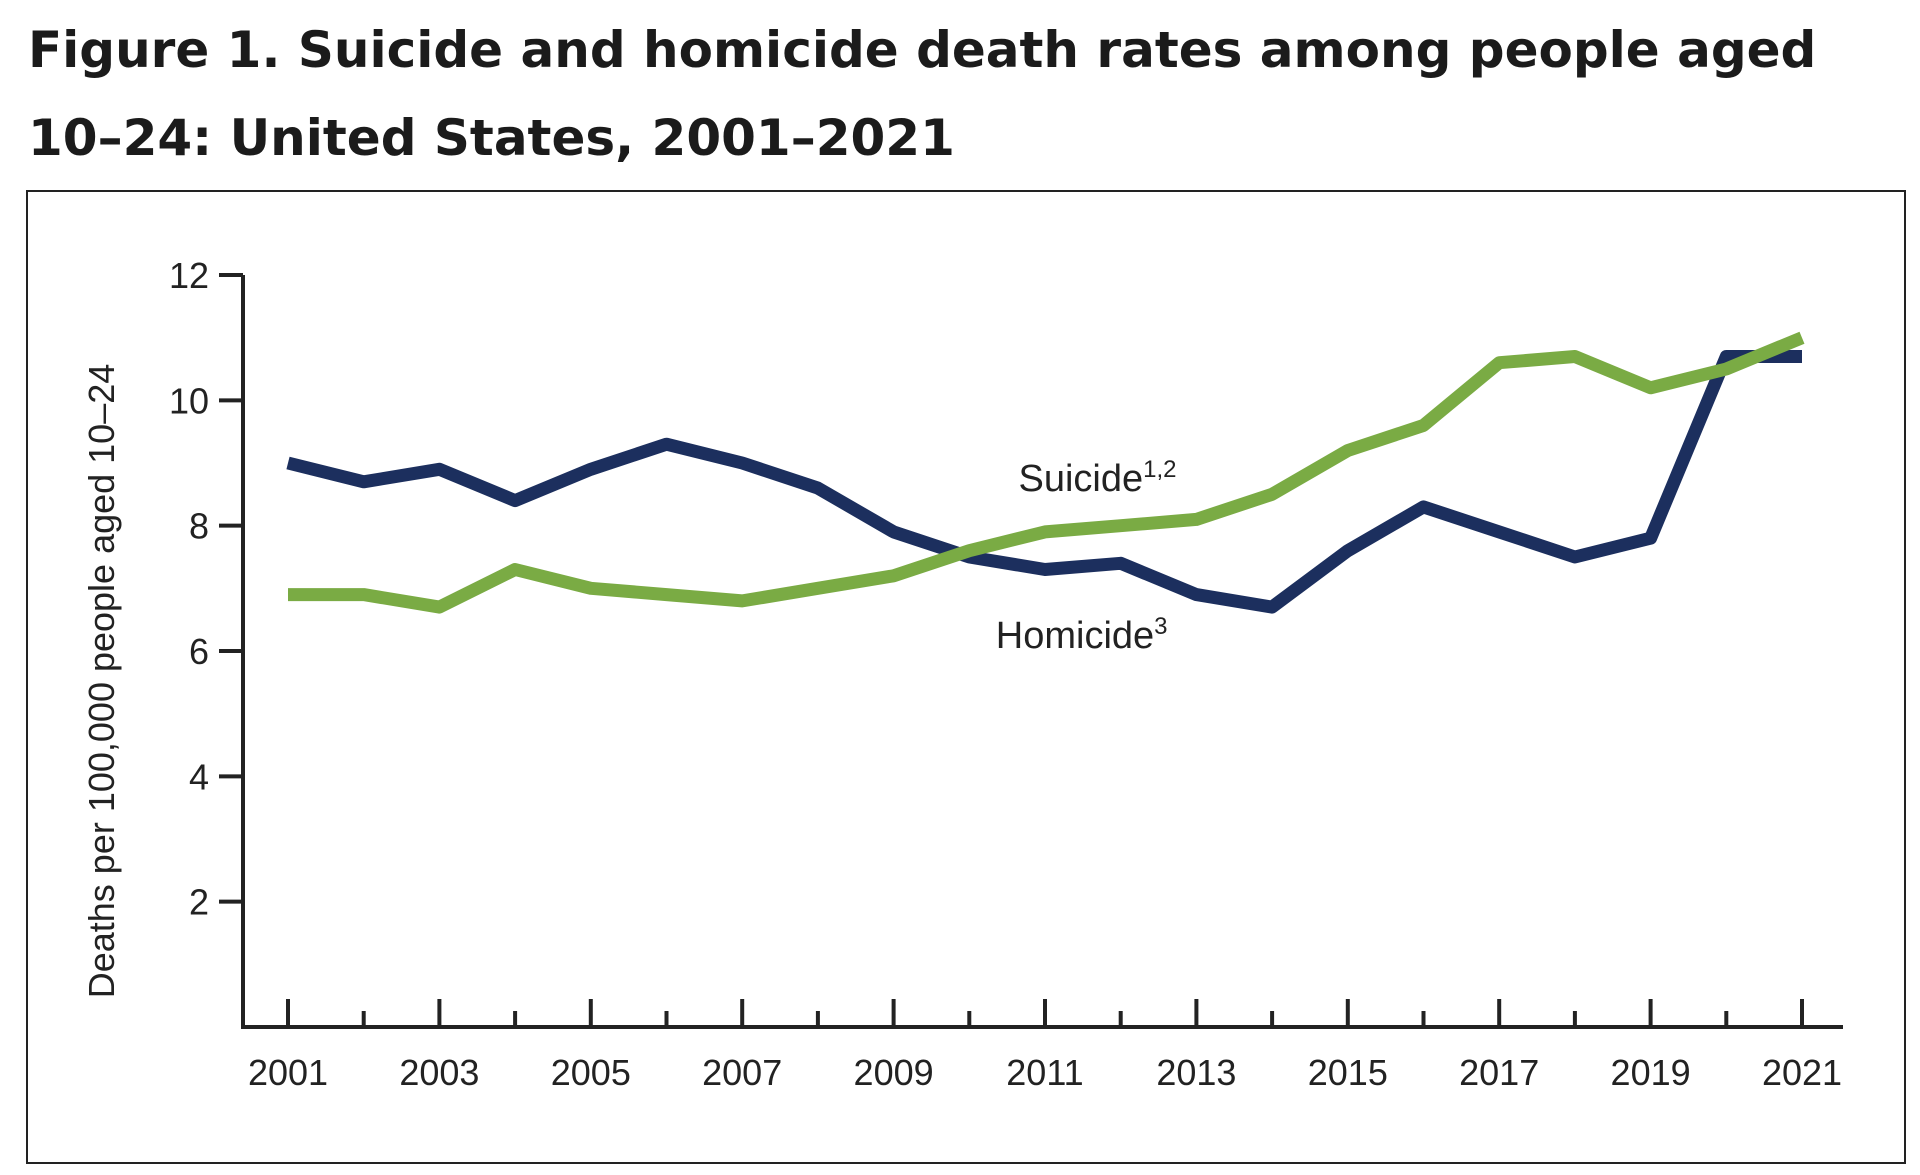 The width and height of the screenshot is (1920, 1175). I want to click on x-tick-label: 2021, so click(1802, 1072).